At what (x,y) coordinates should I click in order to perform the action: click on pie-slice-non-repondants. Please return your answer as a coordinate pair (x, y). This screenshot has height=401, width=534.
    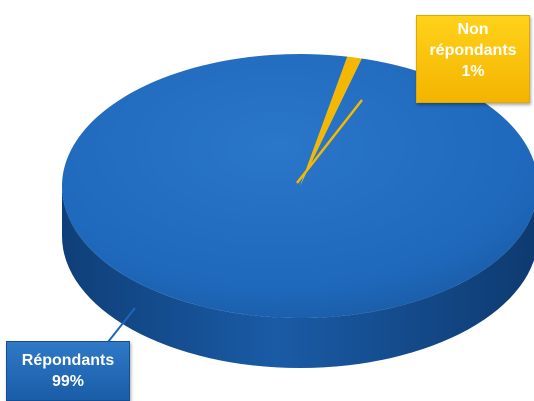
    Looking at the image, I should click on (331, 121).